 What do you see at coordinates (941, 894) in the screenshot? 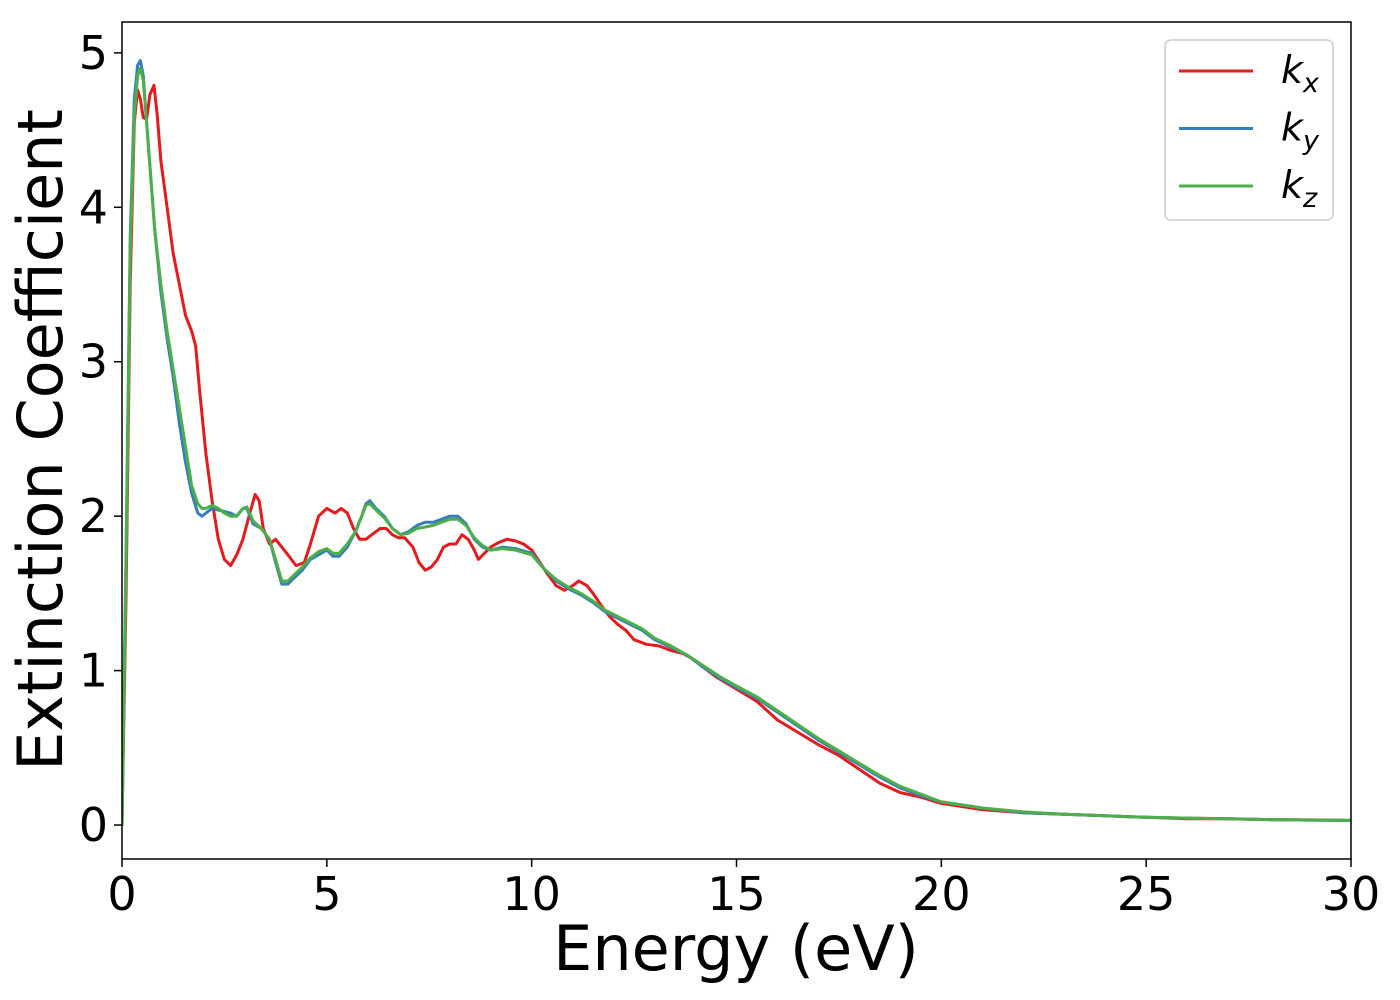
I see `x-tick-label: 20` at bounding box center [941, 894].